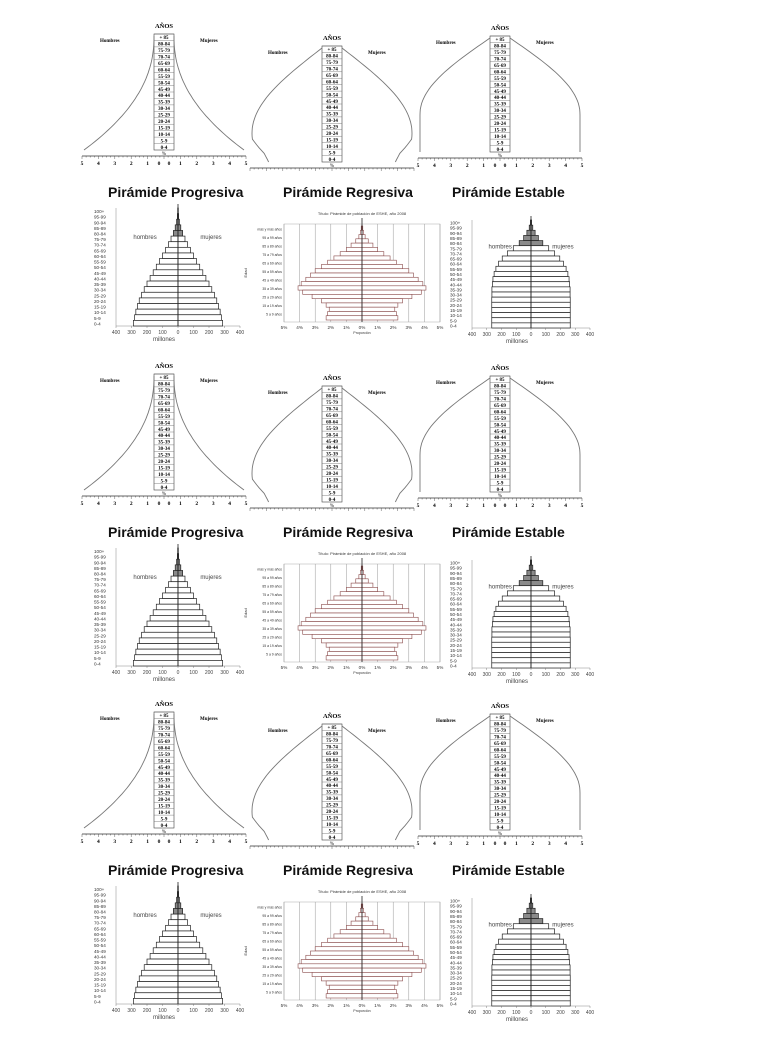 This screenshot has width=768, height=1040. Describe the element at coordinates (348, 532) in the screenshot. I see `title-regresiva: Pirámide Regresiva` at that location.